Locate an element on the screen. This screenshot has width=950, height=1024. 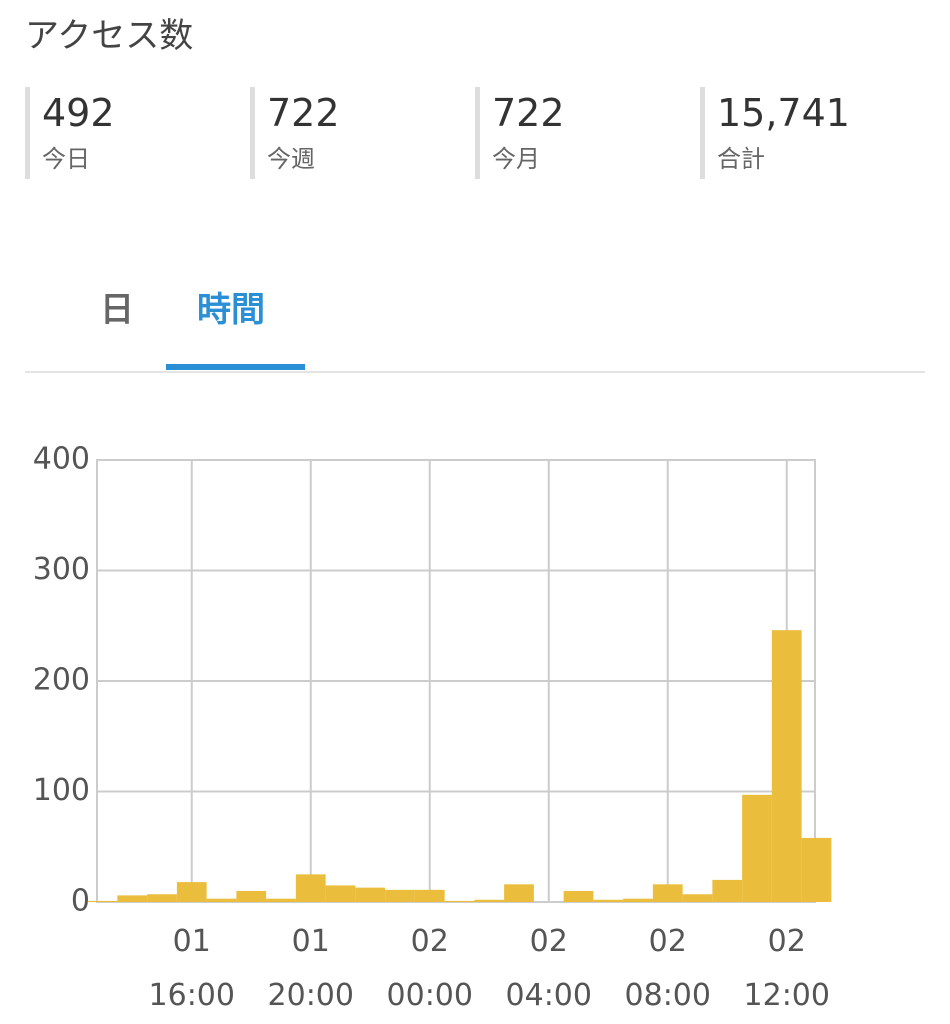
tab: 日 is located at coordinates (117, 310).